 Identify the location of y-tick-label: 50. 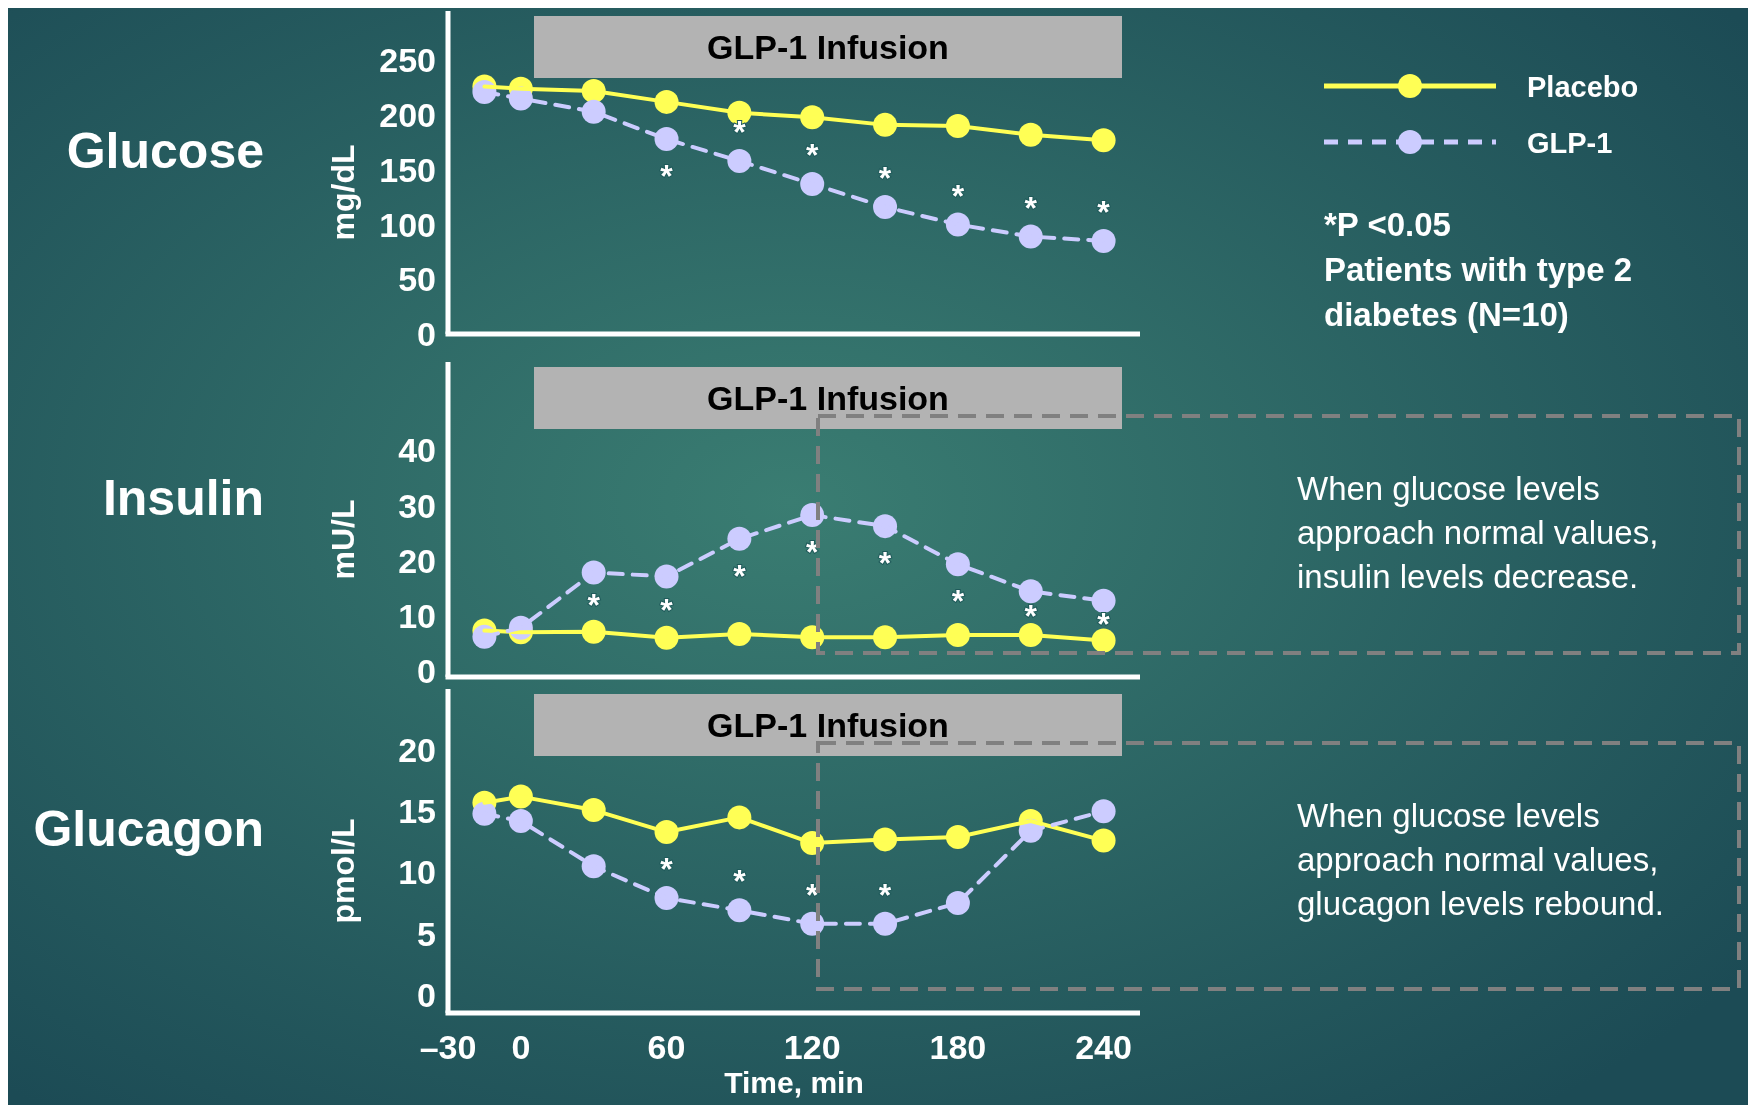
(417, 279).